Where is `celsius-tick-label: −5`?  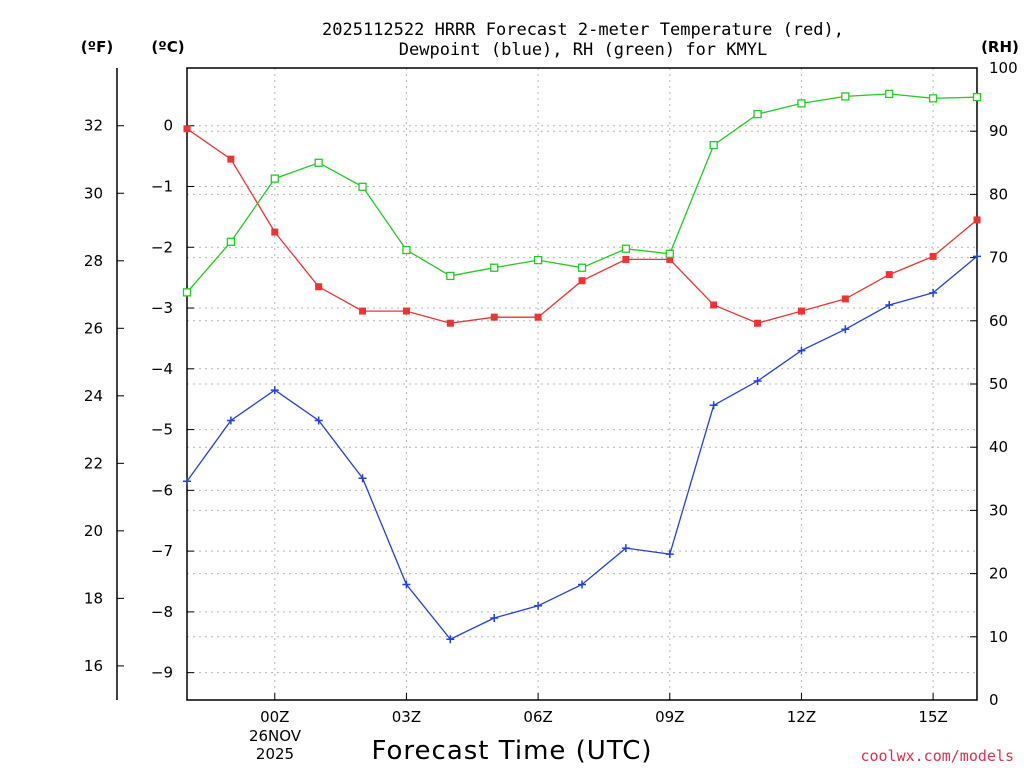
celsius-tick-label: −5 is located at coordinates (162, 430).